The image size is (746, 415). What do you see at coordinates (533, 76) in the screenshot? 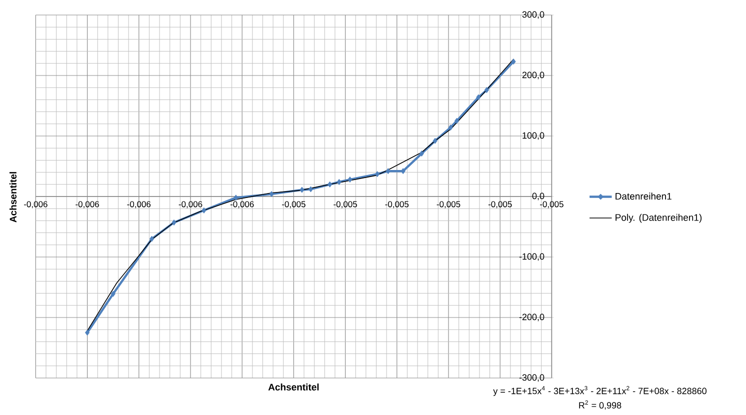
I see `y-tick-label: 200,0` at bounding box center [533, 76].